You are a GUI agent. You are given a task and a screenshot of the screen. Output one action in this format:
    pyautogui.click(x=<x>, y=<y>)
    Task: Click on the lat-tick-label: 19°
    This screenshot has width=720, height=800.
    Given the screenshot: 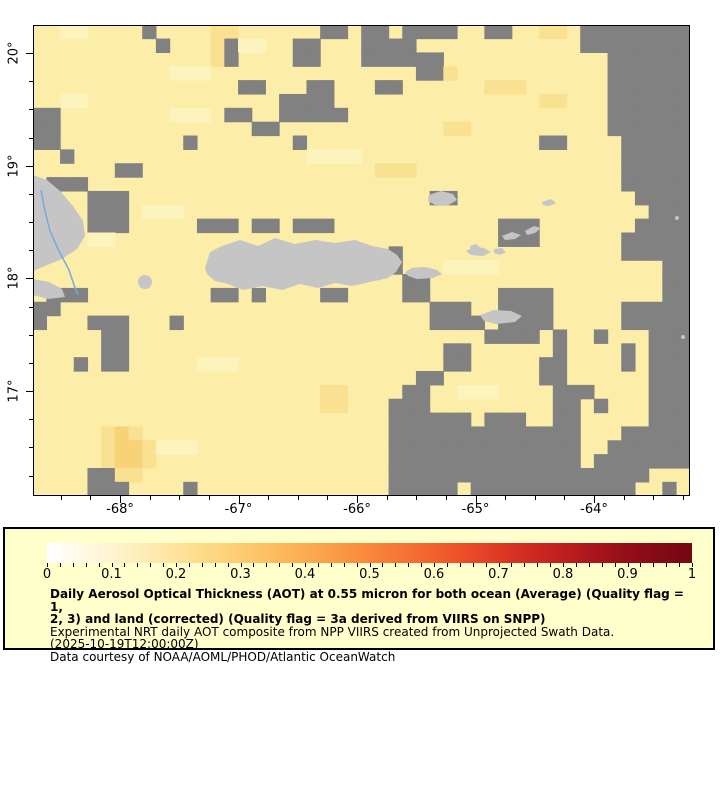 What is the action you would take?
    pyautogui.click(x=14, y=166)
    